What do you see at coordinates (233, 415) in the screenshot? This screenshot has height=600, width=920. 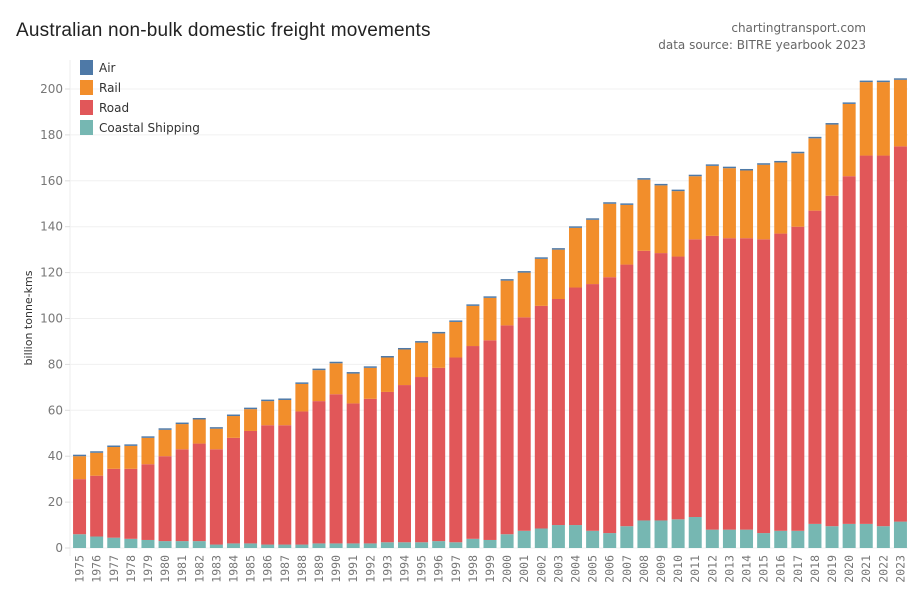 I see `bar-air-1984` at bounding box center [233, 415].